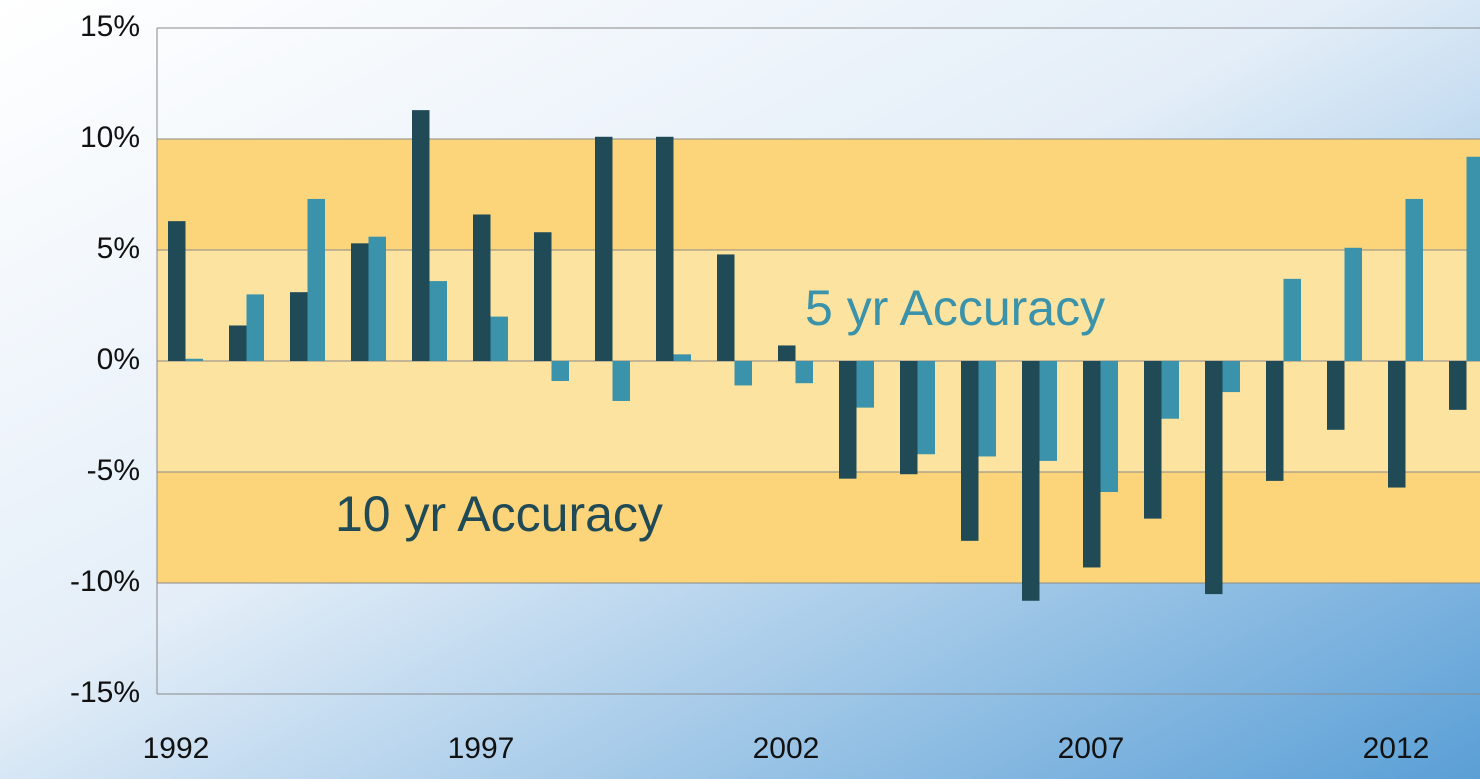 This screenshot has height=779, width=1480. I want to click on x-tick-label: 2012, so click(1396, 748).